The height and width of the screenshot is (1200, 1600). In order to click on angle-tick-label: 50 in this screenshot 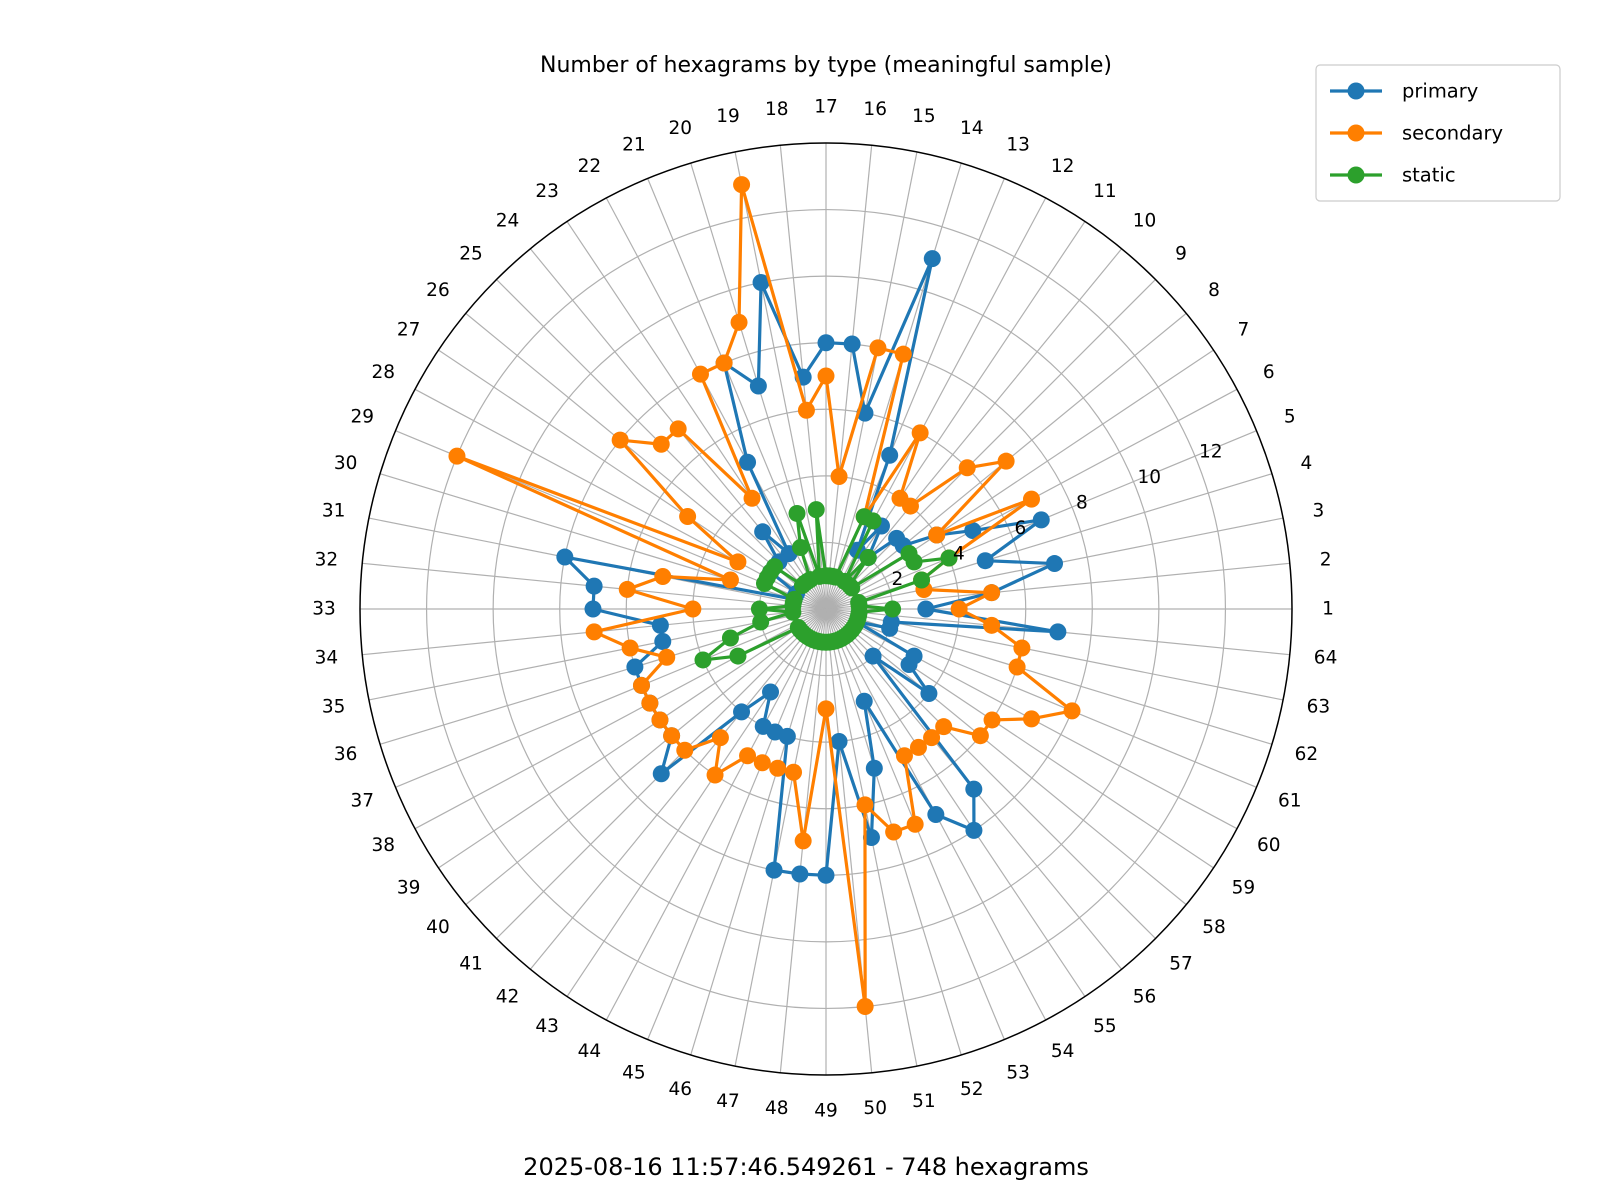, I will do `click(875, 1108)`.